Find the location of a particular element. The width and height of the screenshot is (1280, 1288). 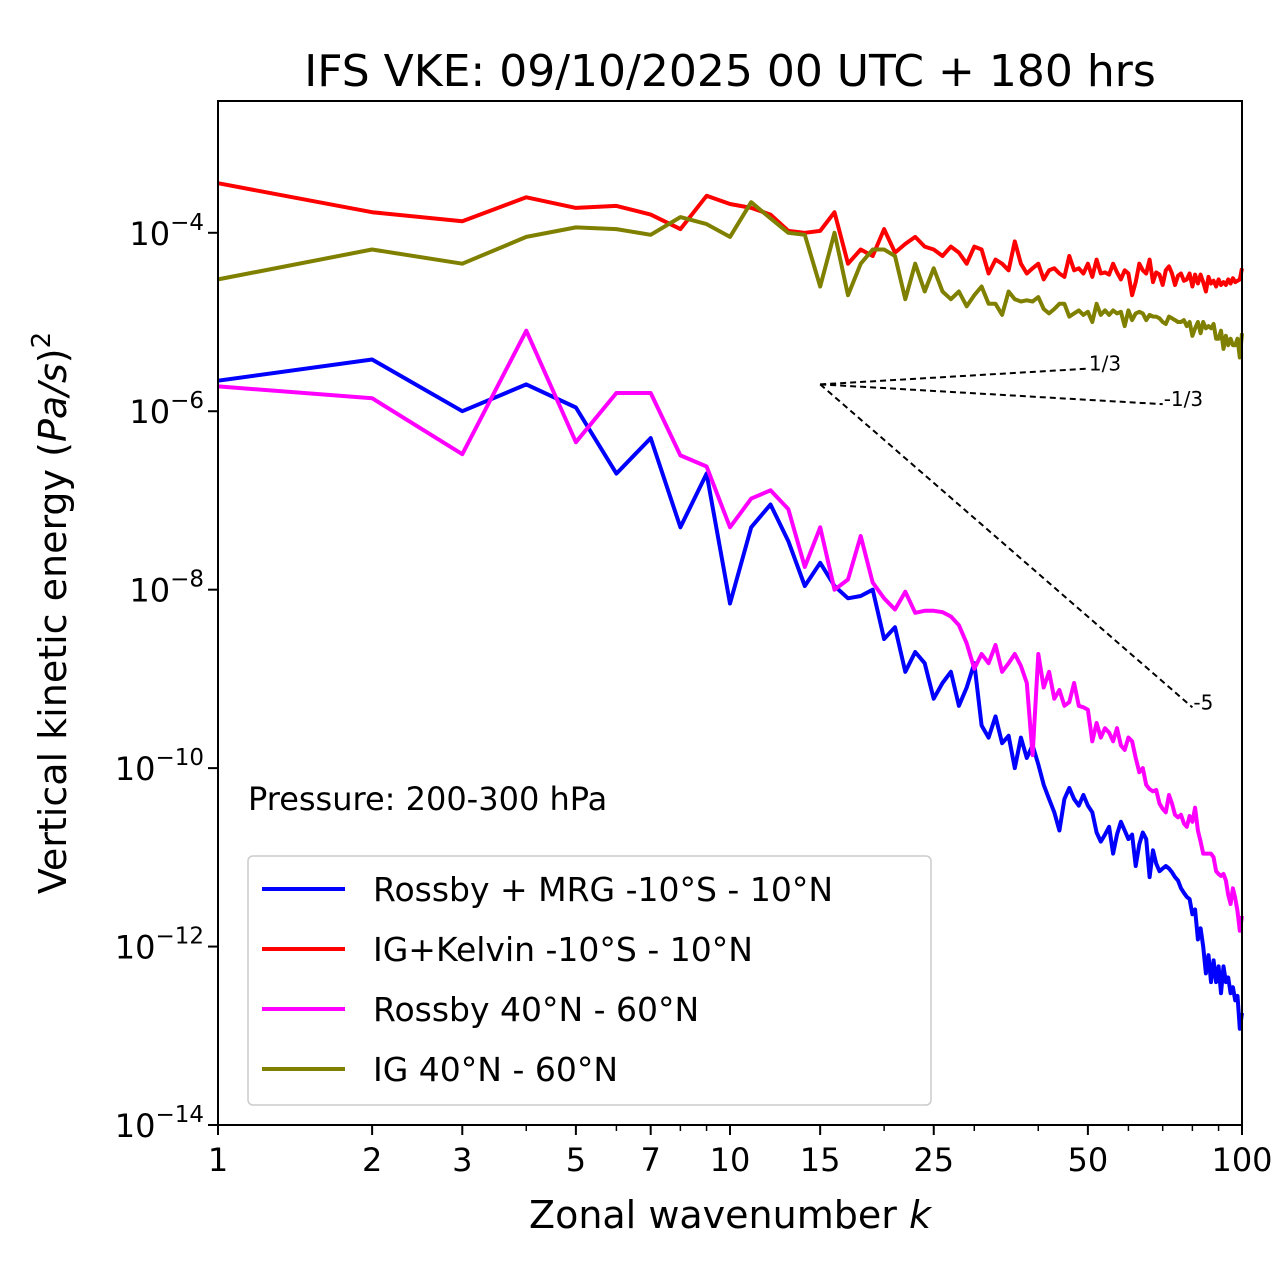

legend-label-ig-40-n-60-n: IG 40°N - 60°N is located at coordinates (495, 1069).